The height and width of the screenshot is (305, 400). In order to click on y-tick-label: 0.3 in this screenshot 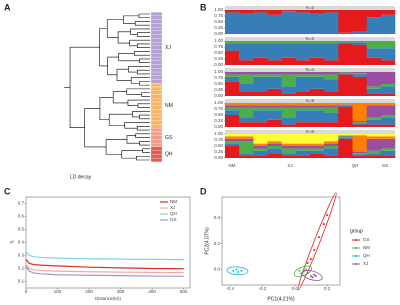, I will do `click(21, 255)`.